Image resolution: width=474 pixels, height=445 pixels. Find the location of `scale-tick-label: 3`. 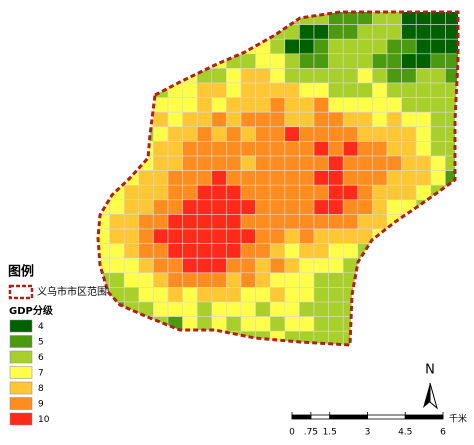

scale-tick-label: 3 is located at coordinates (368, 433).